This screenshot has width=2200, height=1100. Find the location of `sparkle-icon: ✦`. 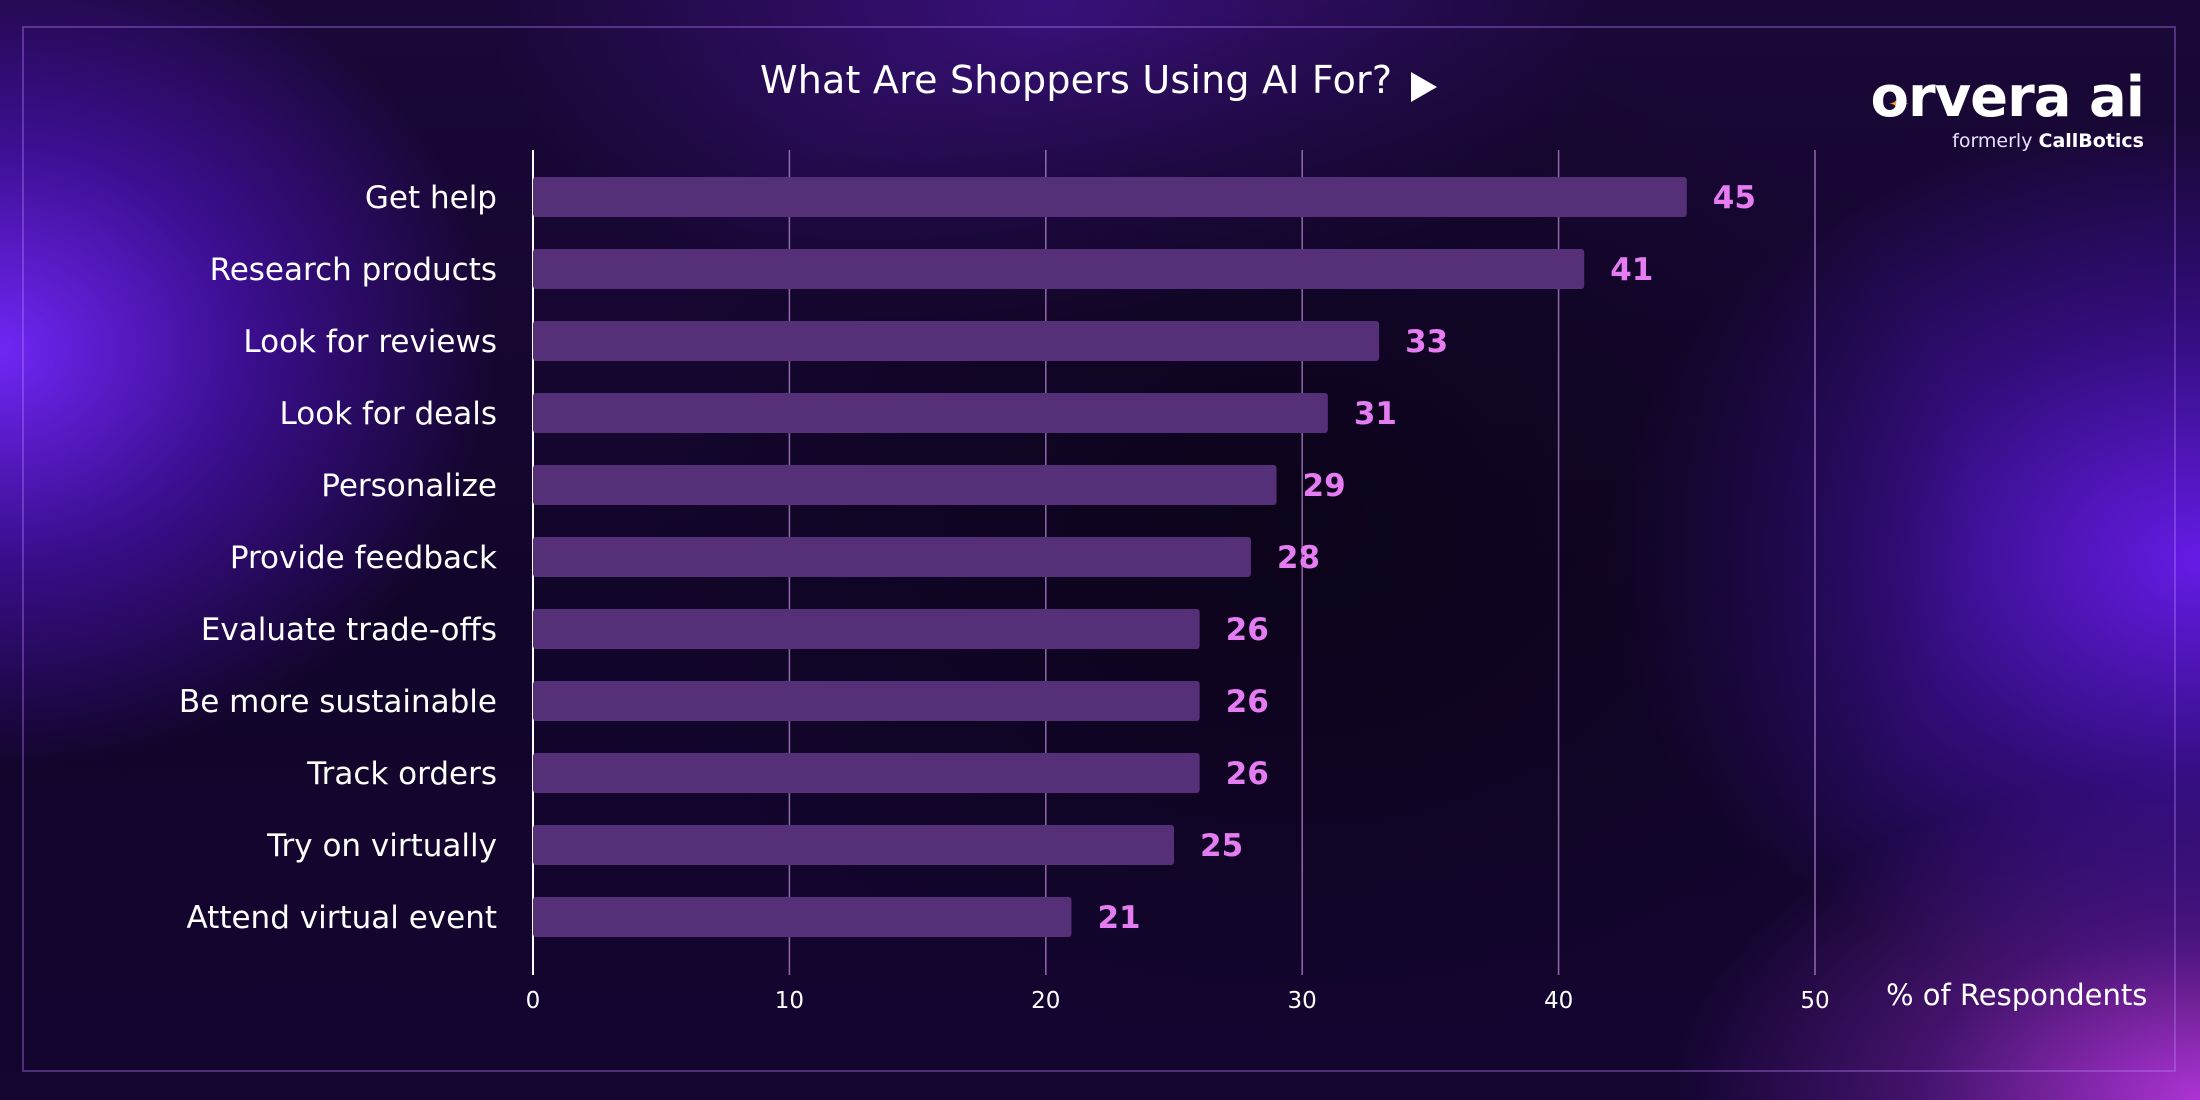

sparkle-icon: ✦ is located at coordinates (1899, 105).